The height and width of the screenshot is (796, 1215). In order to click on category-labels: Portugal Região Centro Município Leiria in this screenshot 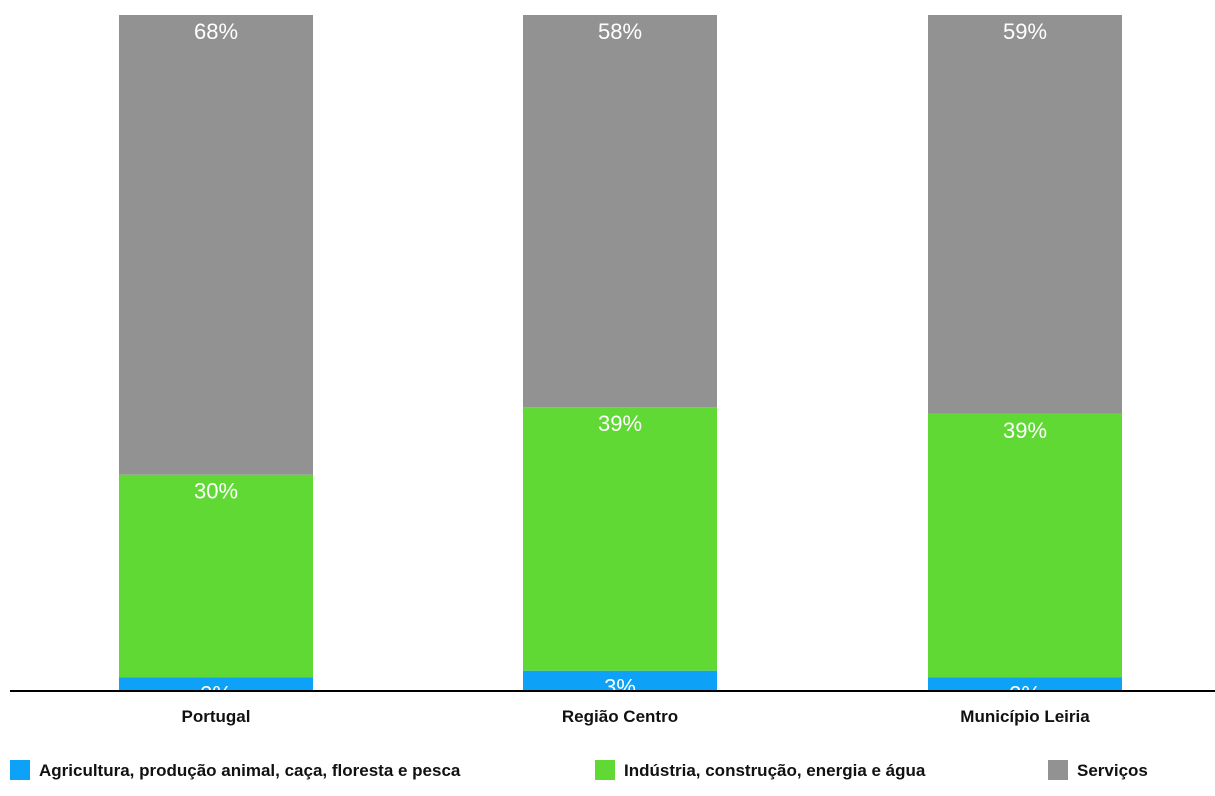, I will do `click(636, 716)`.